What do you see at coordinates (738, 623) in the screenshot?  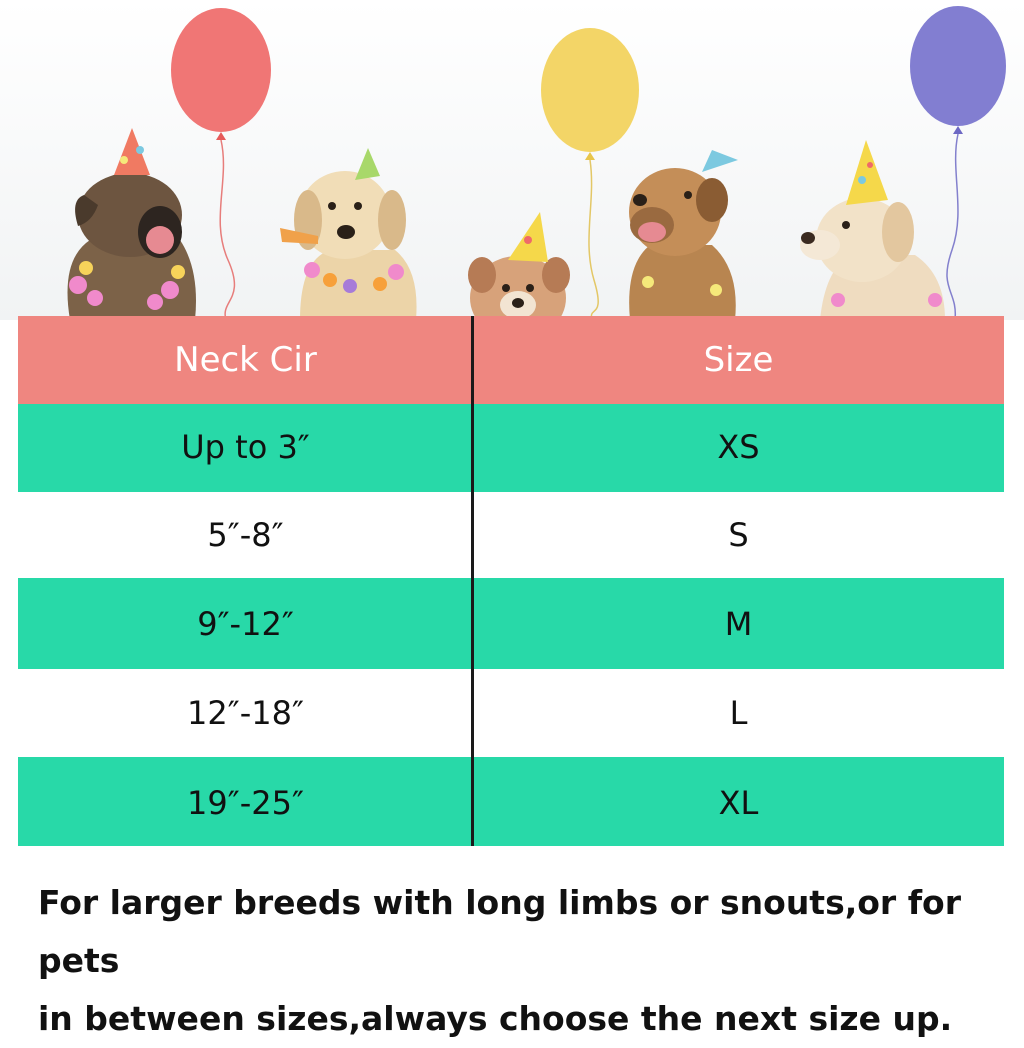 I see `size-cell: M` at bounding box center [738, 623].